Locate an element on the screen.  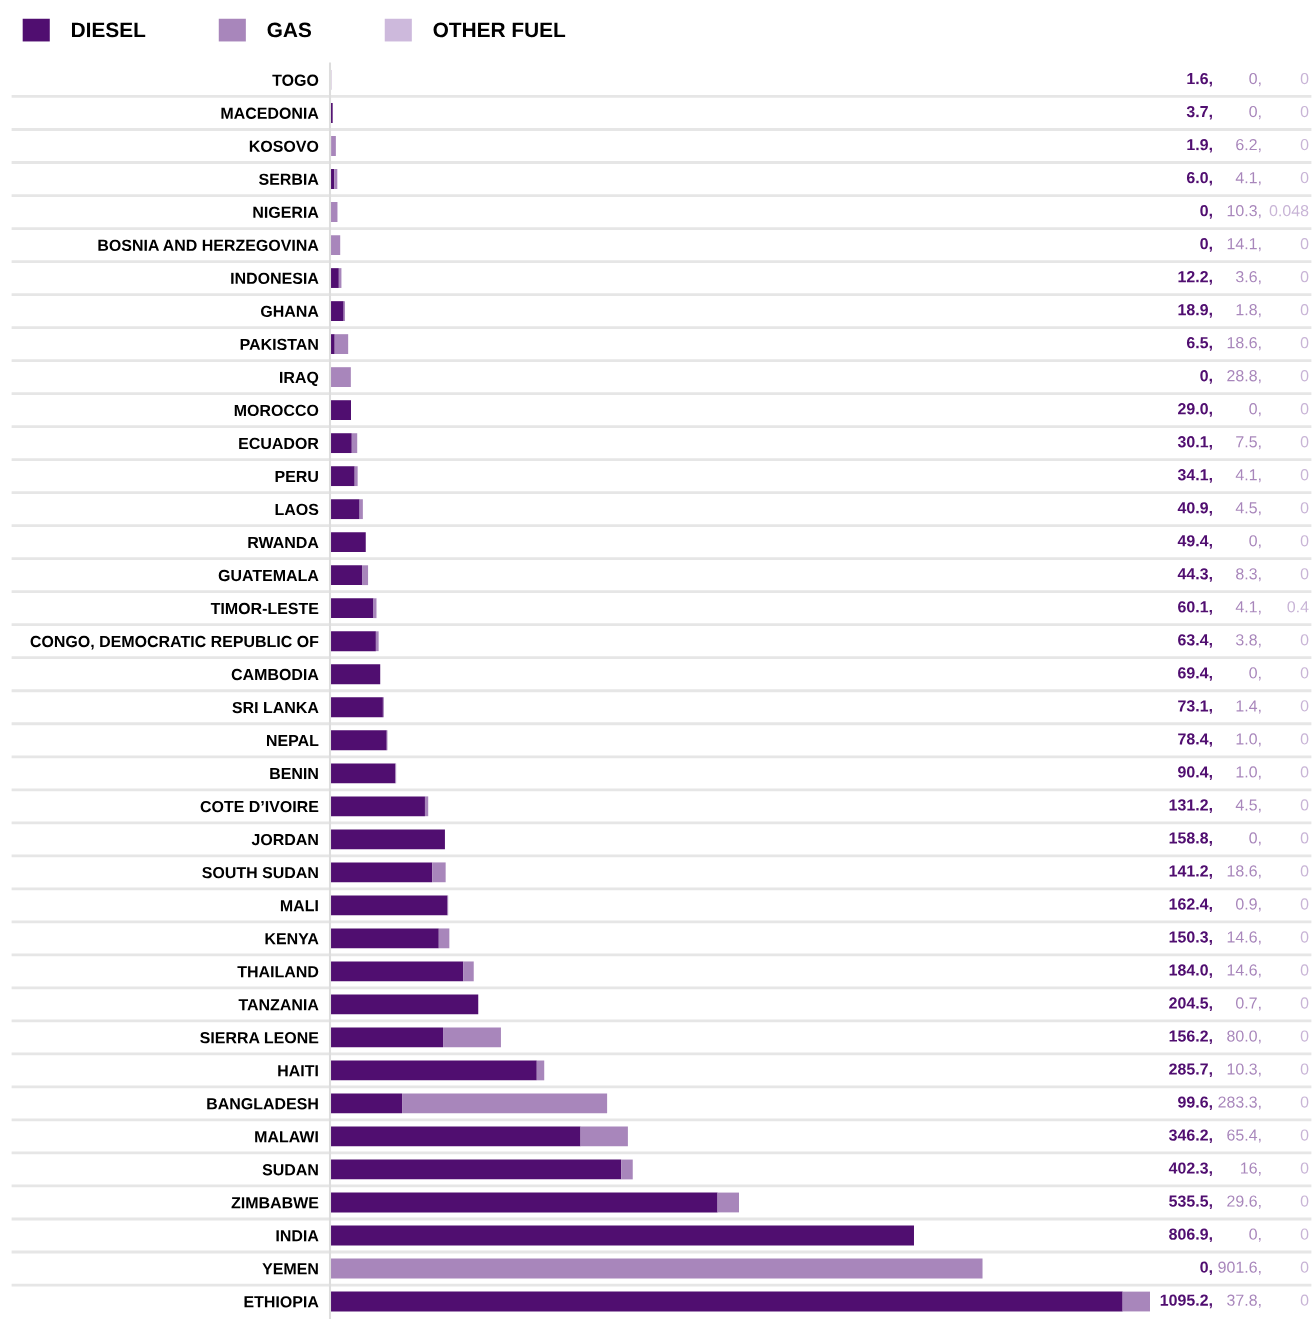
data-label: 0.048 is located at coordinates (1289, 211).